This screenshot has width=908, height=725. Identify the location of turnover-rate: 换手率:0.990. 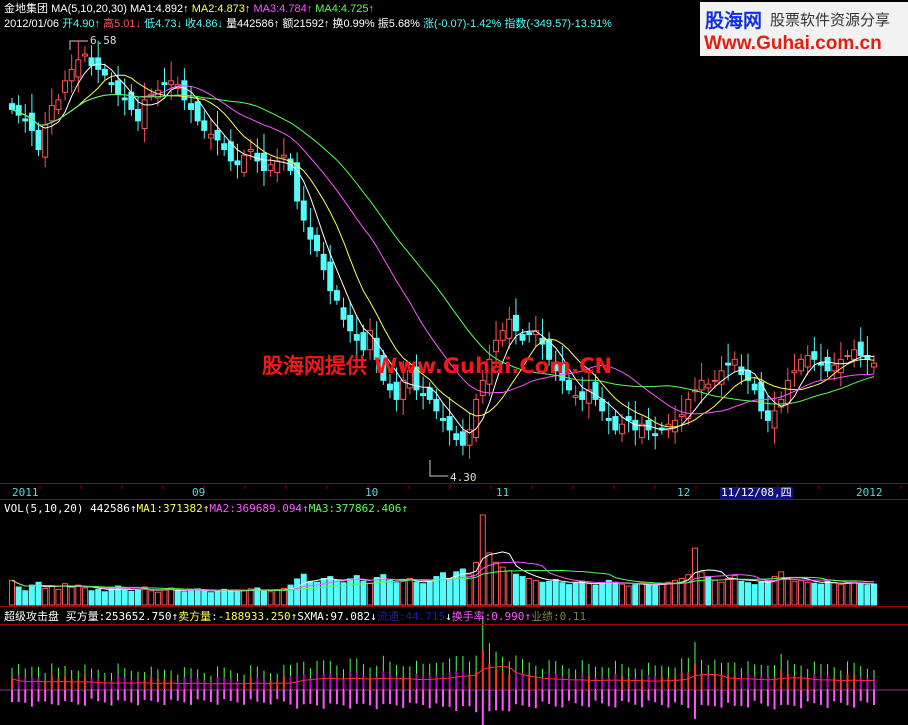
(488, 616).